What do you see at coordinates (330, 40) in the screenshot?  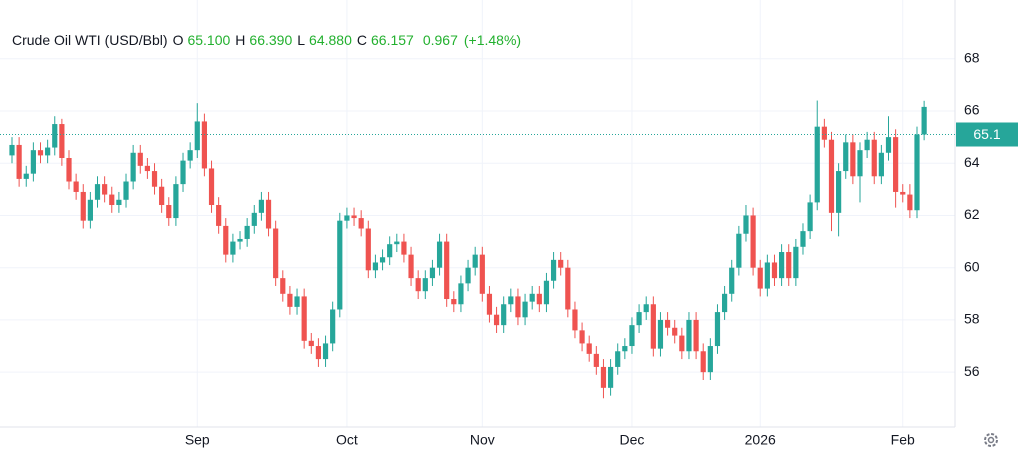 I see `quote-value: 64.880` at bounding box center [330, 40].